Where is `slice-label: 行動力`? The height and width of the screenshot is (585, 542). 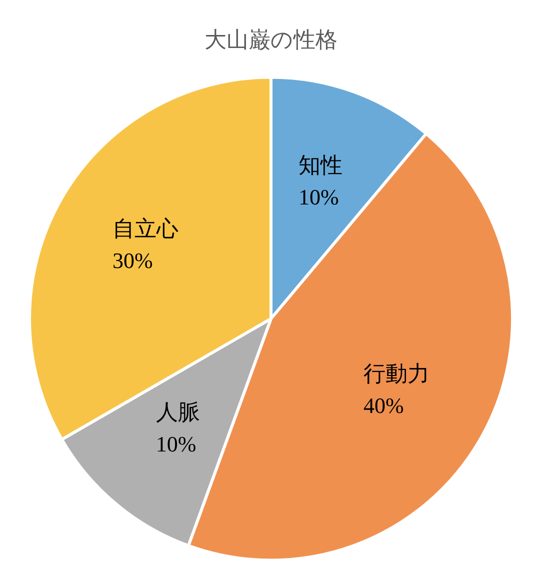
slice-label: 行動力 is located at coordinates (396, 373).